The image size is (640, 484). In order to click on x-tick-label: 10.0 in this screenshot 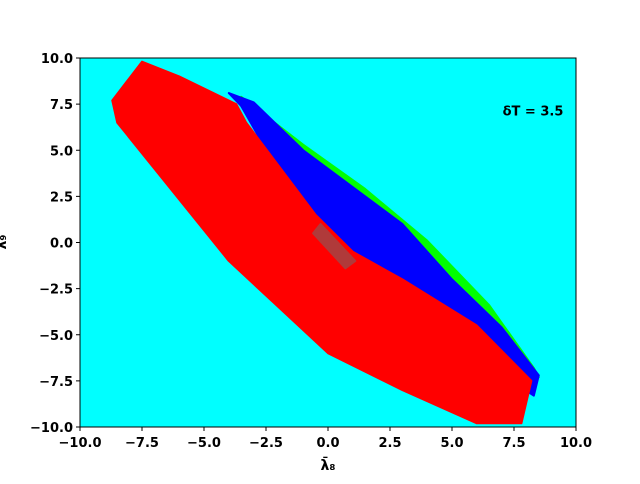, I will do `click(576, 443)`.